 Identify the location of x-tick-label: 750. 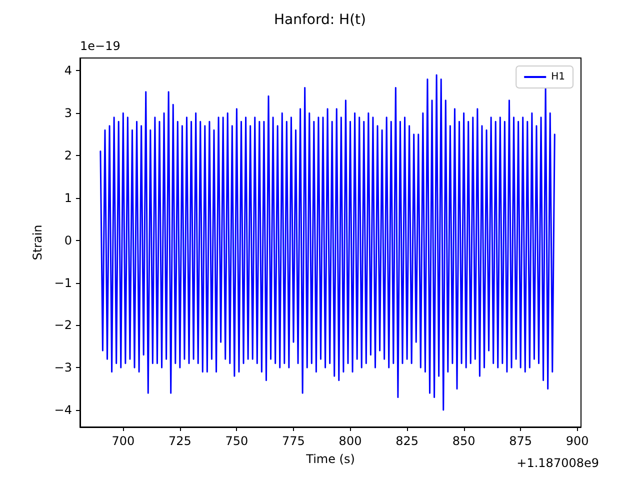
(236, 441).